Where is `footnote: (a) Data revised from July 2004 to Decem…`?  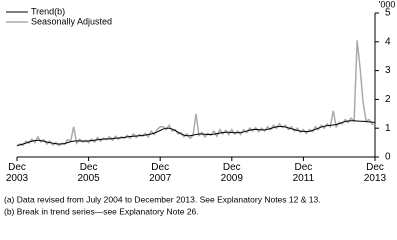 footnote: (a) Data revised from July 2004 to Decem… is located at coordinates (162, 199).